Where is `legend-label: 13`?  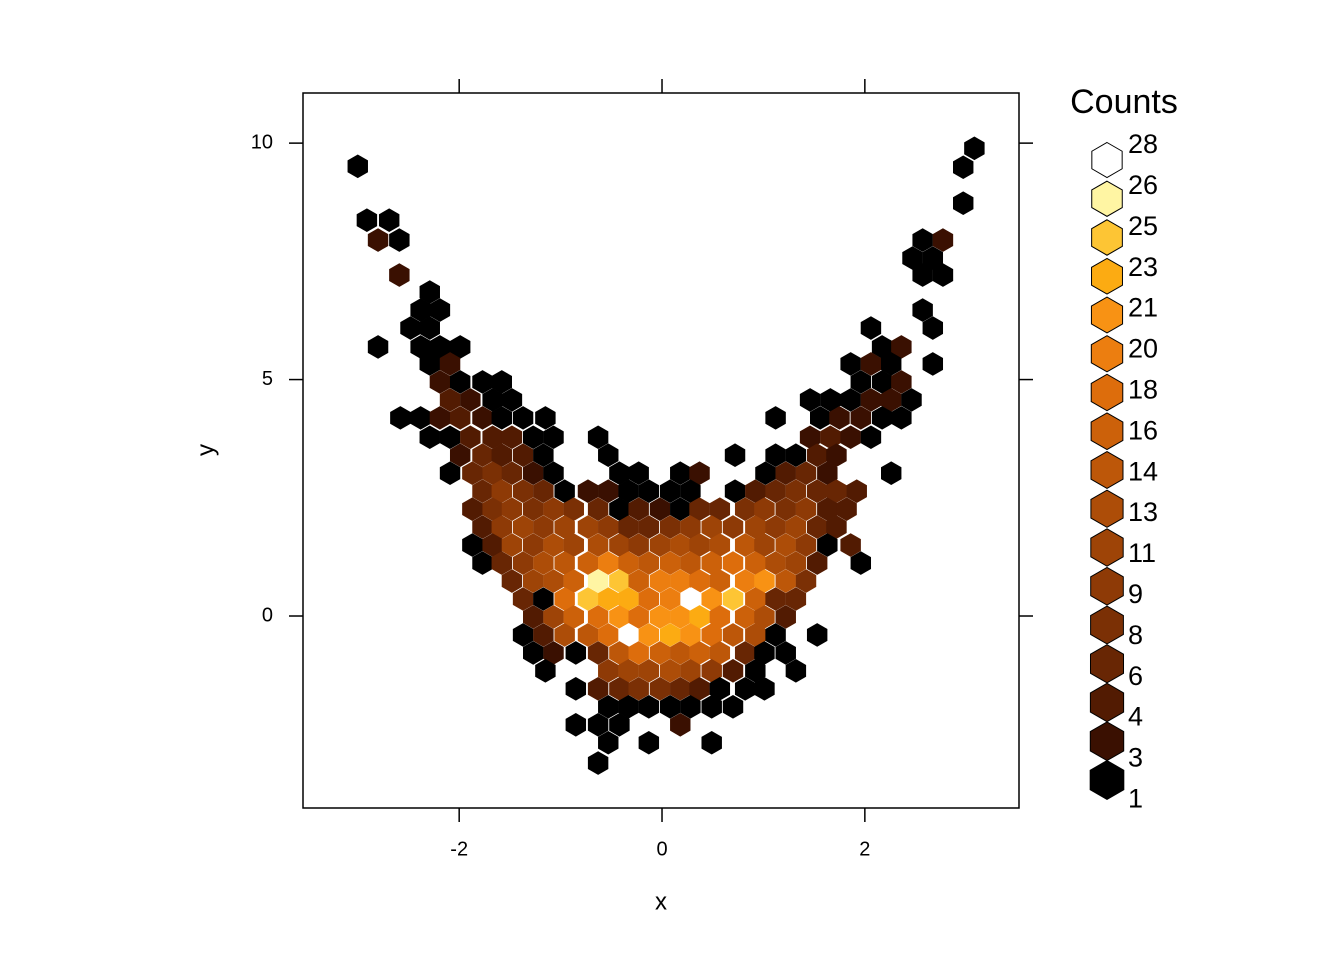
legend-label: 13 is located at coordinates (1143, 512).